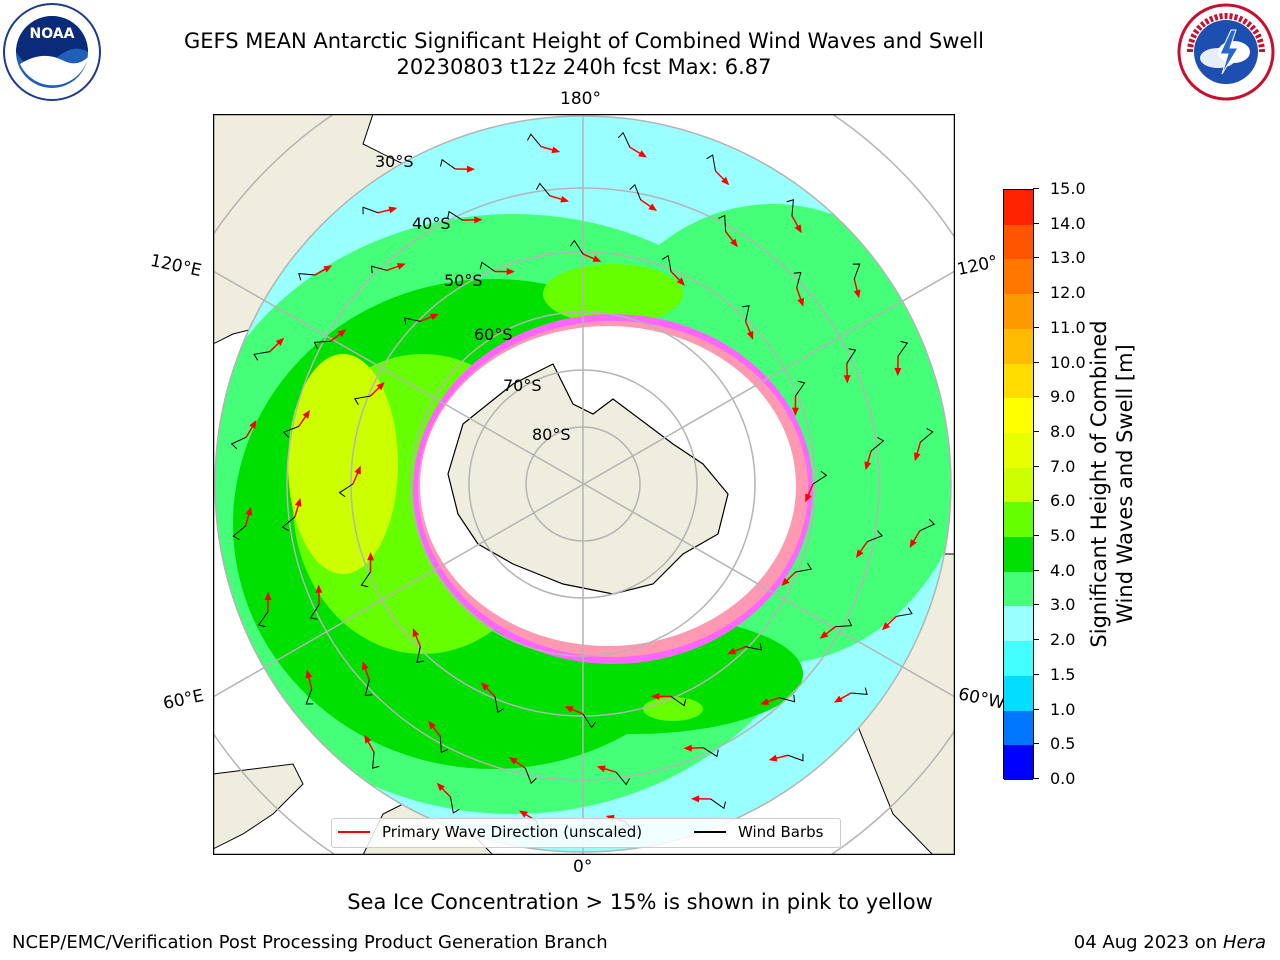  Describe the element at coordinates (1053, 431) in the screenshot. I see `colorbar-tick-label: 8.0` at that location.